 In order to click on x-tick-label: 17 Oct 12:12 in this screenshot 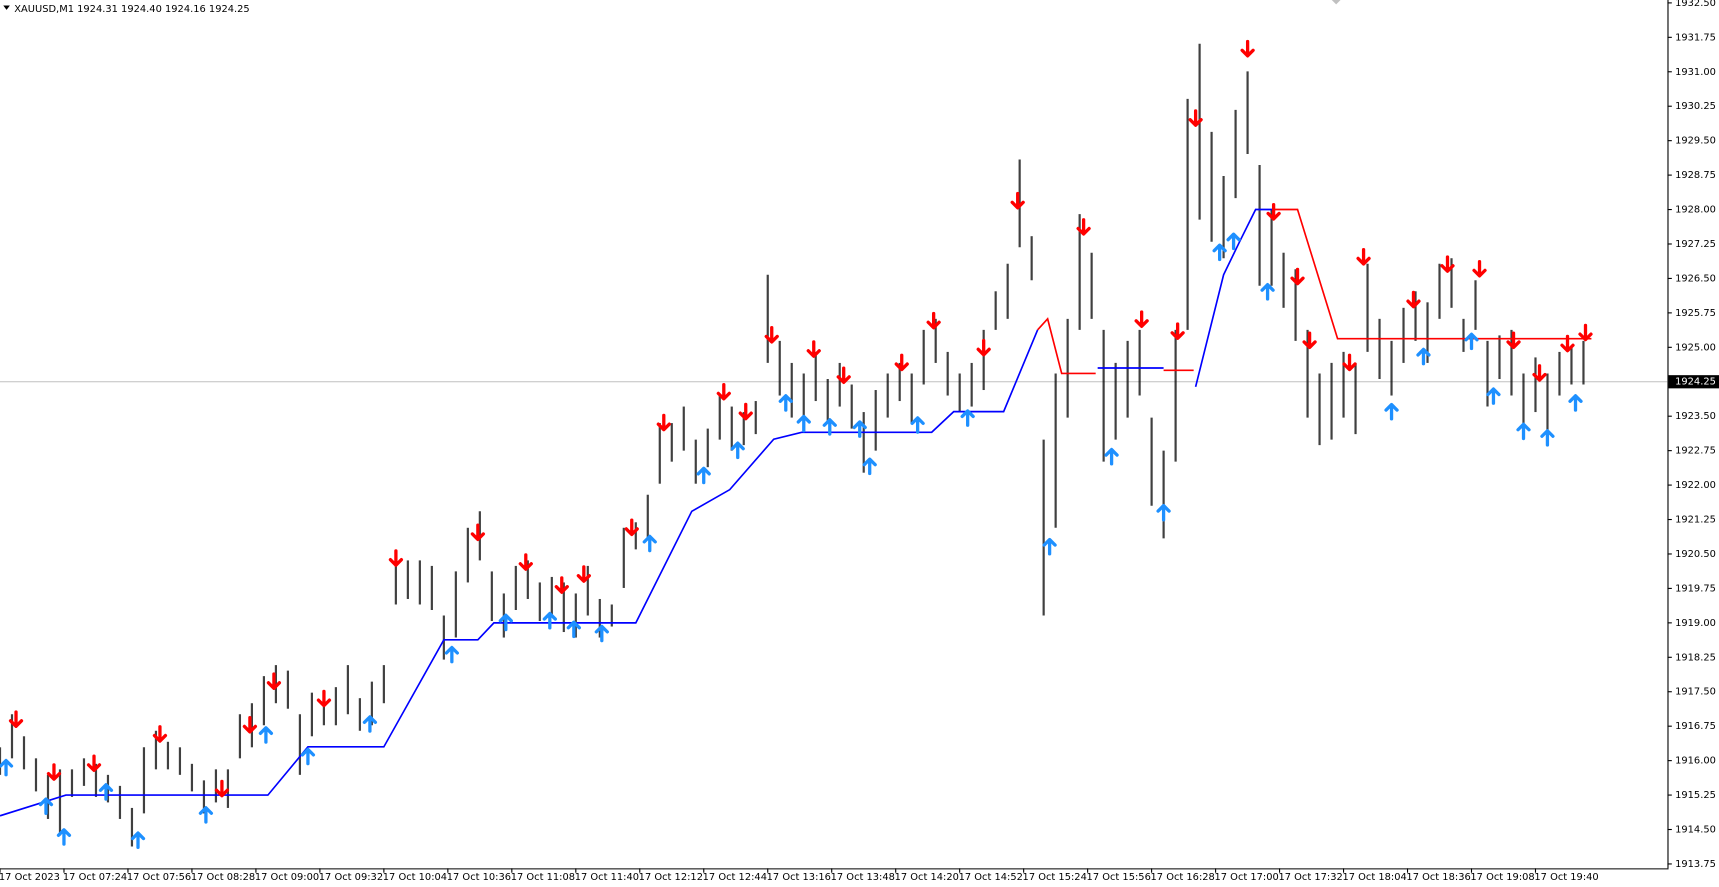, I will do `click(671, 877)`.